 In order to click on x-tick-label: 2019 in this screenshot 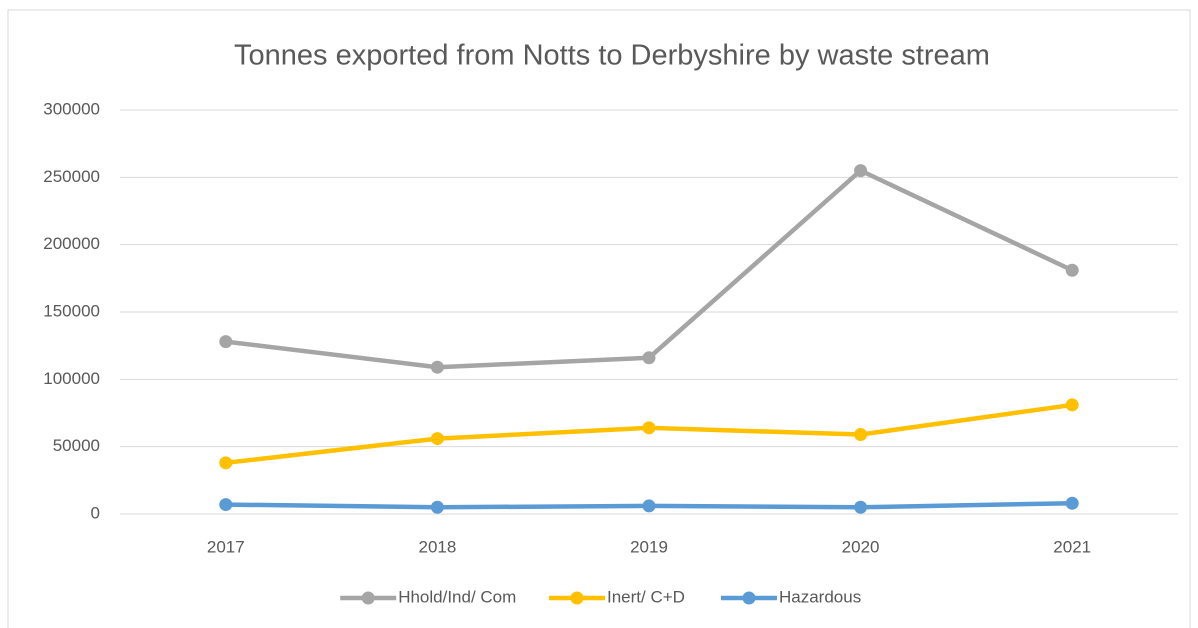, I will do `click(649, 546)`.